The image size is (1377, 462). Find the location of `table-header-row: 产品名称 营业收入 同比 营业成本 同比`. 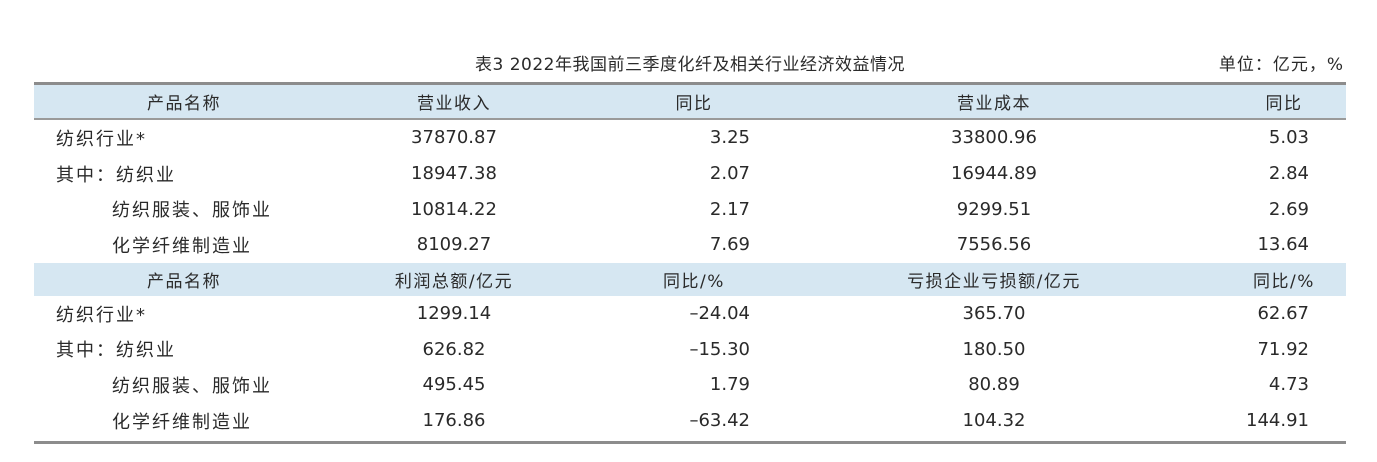

table-header-row: 产品名称 营业收入 同比 营业成本 同比 is located at coordinates (690, 101).